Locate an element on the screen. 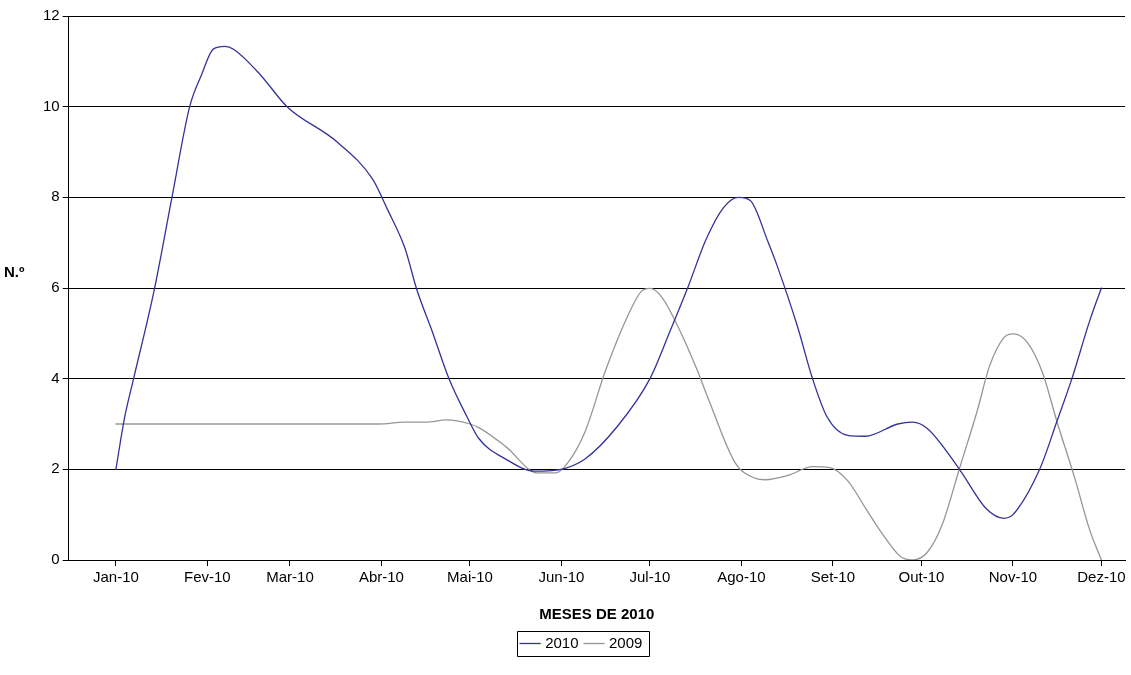  y-tick-label: 12 is located at coordinates (51, 15).